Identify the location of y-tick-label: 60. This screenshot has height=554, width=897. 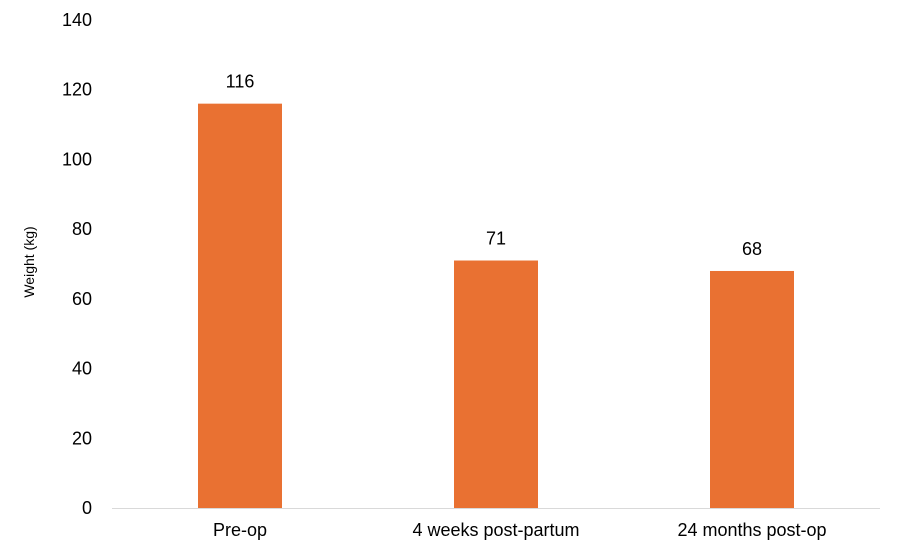
(82, 299).